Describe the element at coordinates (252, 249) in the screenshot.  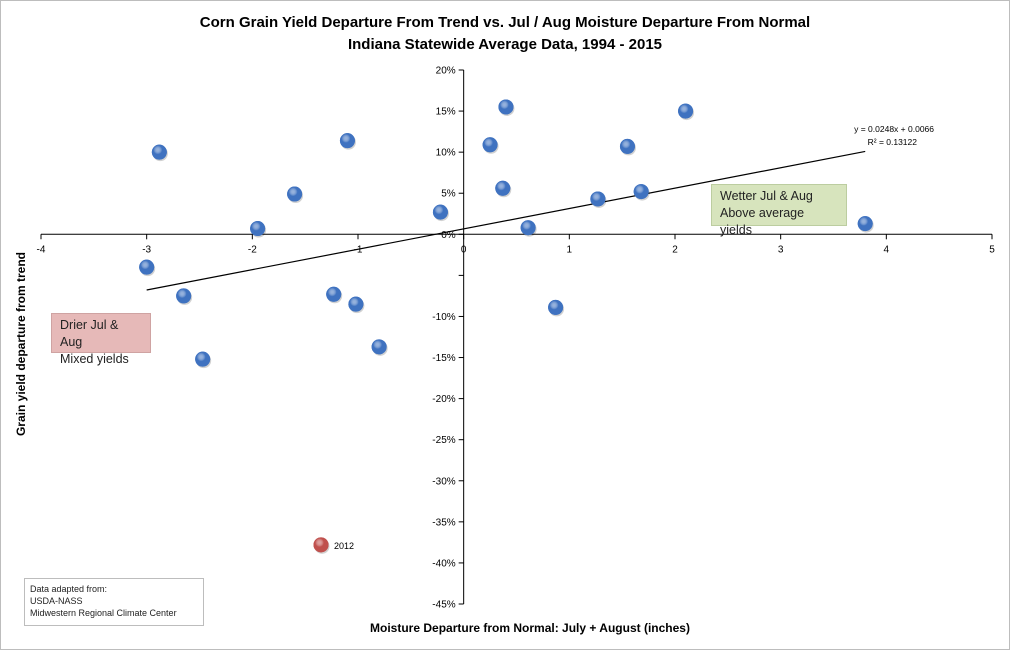
I see `x-tick-label: -2` at that location.